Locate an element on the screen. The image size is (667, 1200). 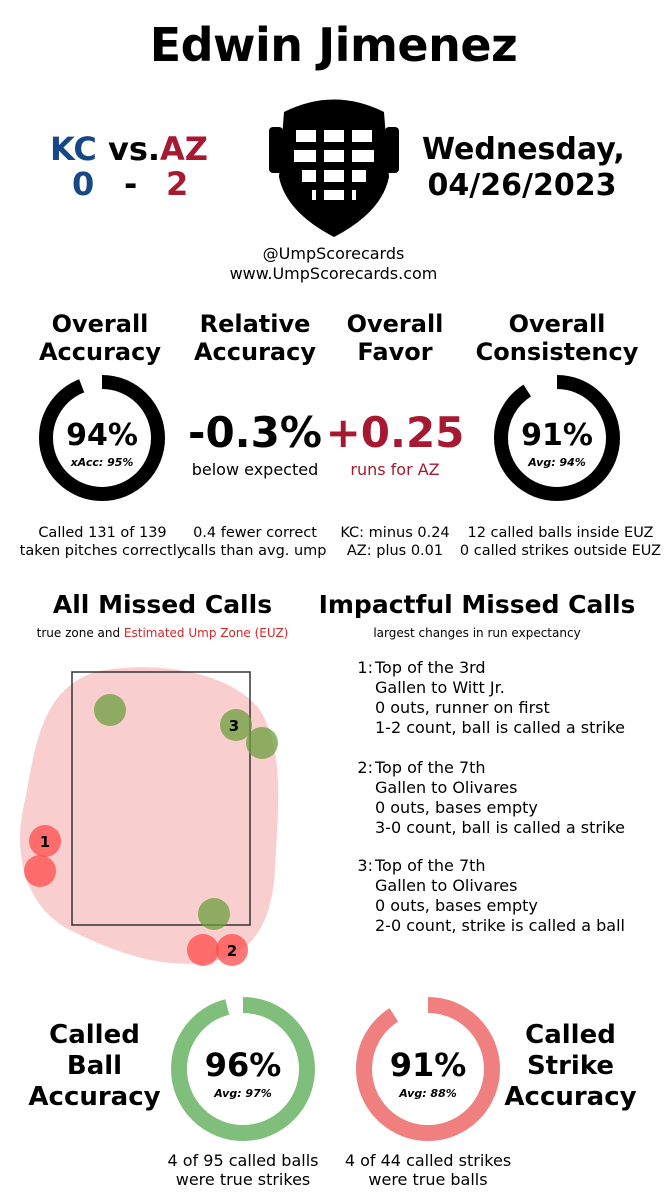
called-strike-ring is located at coordinates (428, 1069).